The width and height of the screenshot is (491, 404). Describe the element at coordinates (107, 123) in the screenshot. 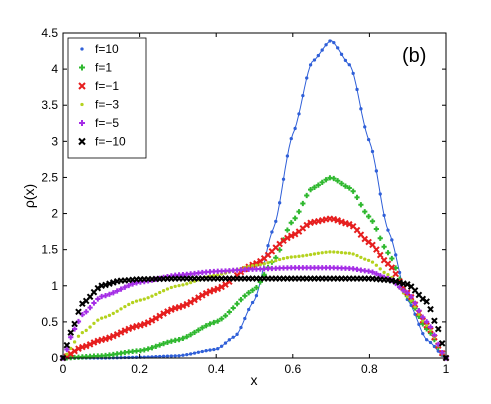

I see `legend-entry-label: f=−5` at that location.